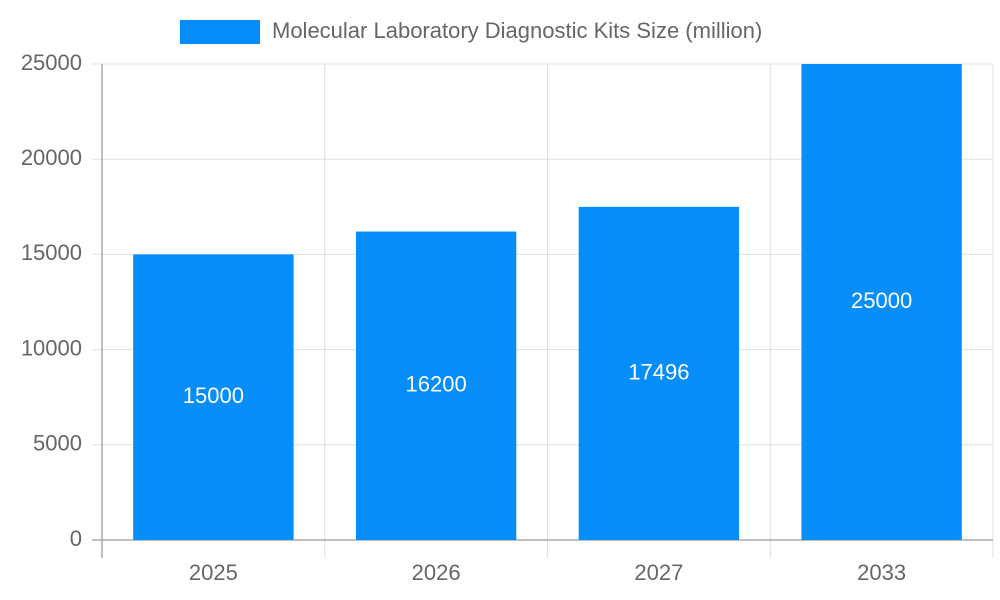 The height and width of the screenshot is (600, 1000). What do you see at coordinates (881, 572) in the screenshot?
I see `x-tick-label: 2033` at bounding box center [881, 572].